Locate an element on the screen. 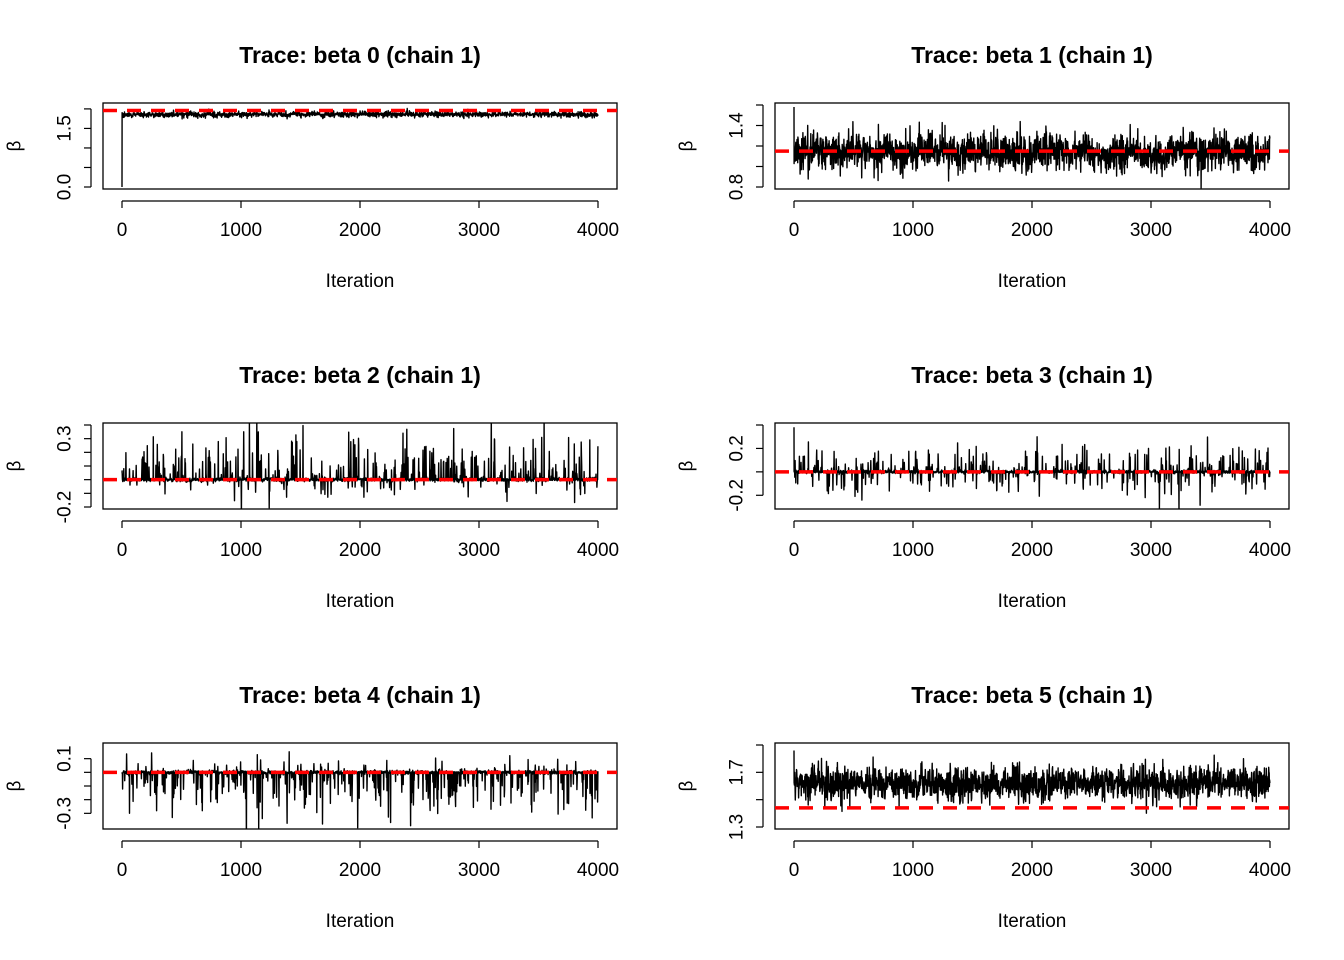 The width and height of the screenshot is (1344, 960). y-tick-label: 0.1 is located at coordinates (65, 758).